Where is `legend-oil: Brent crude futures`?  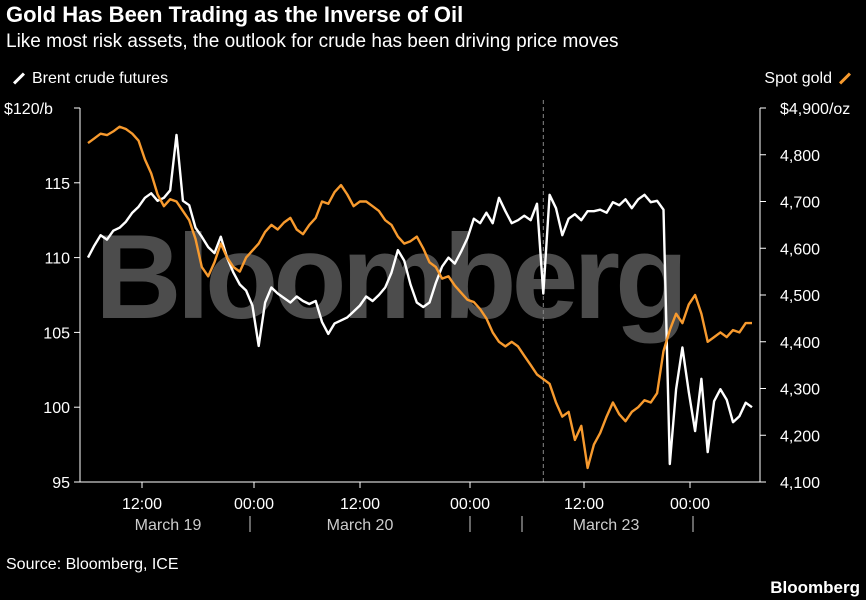
legend-oil: Brent crude futures is located at coordinates (87, 79).